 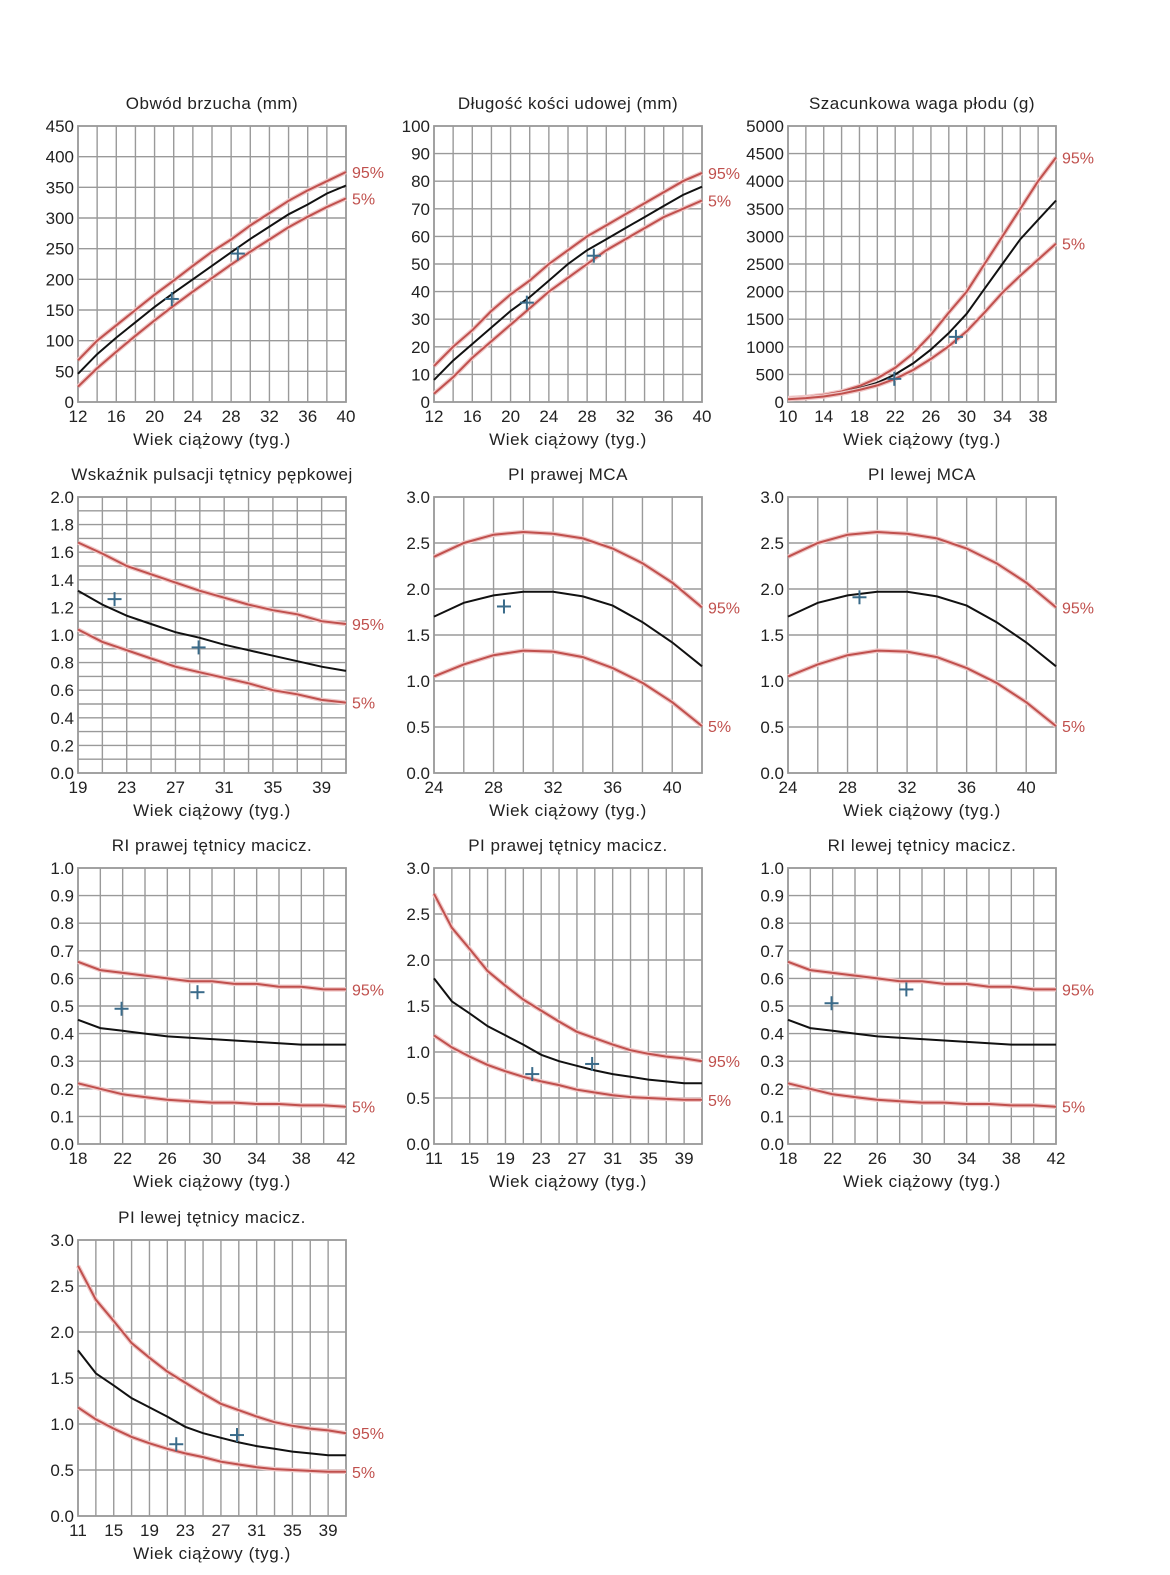 I want to click on y-tick-label: 250, so click(x=60, y=249).